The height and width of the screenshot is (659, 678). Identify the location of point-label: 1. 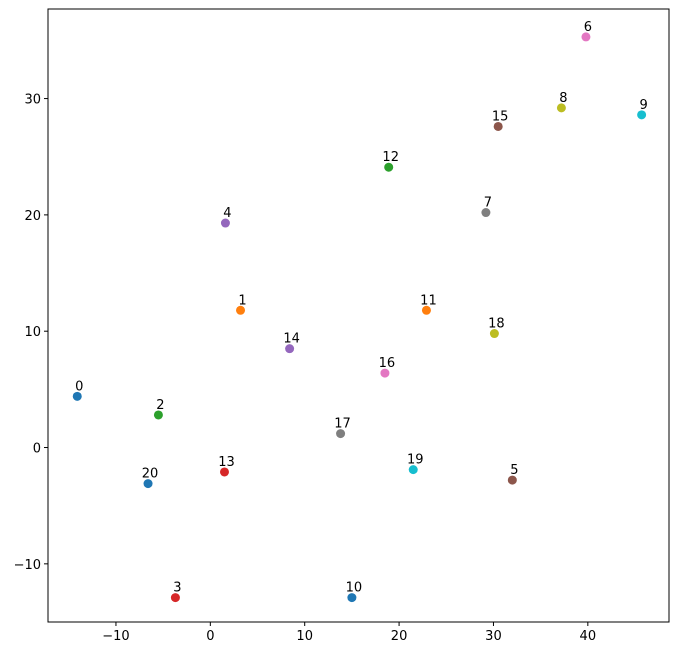
(242, 300).